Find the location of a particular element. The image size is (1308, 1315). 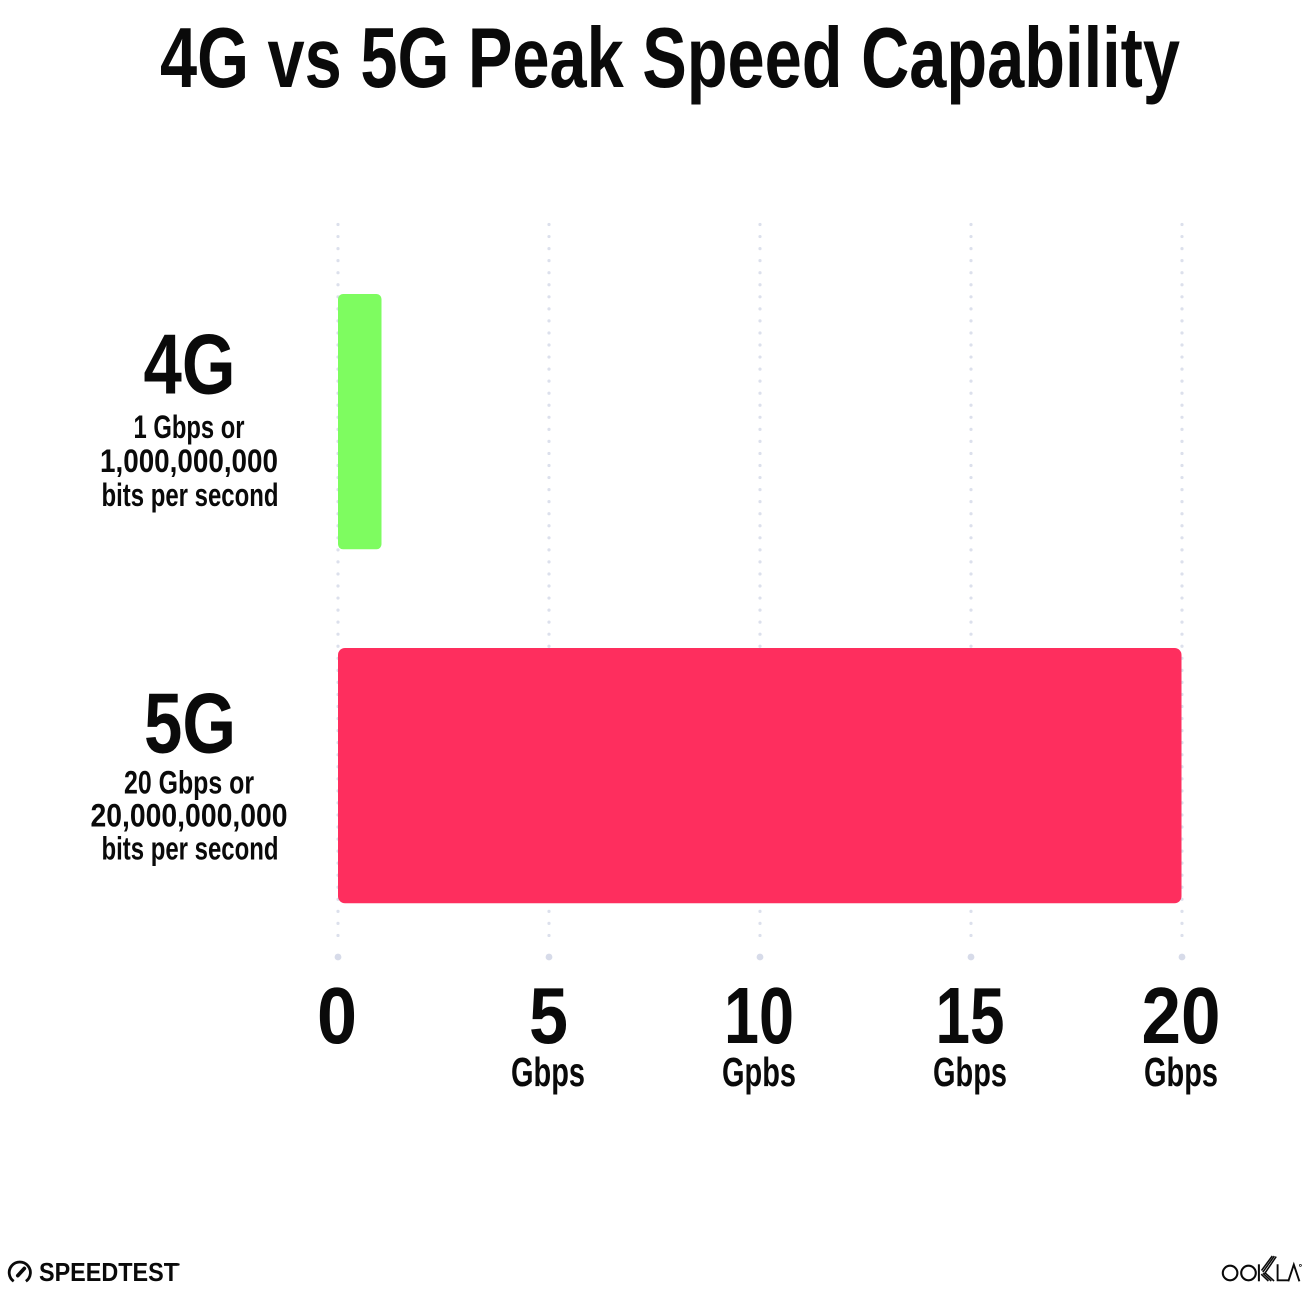

svg-text: 20 is located at coordinates (1181, 1015).